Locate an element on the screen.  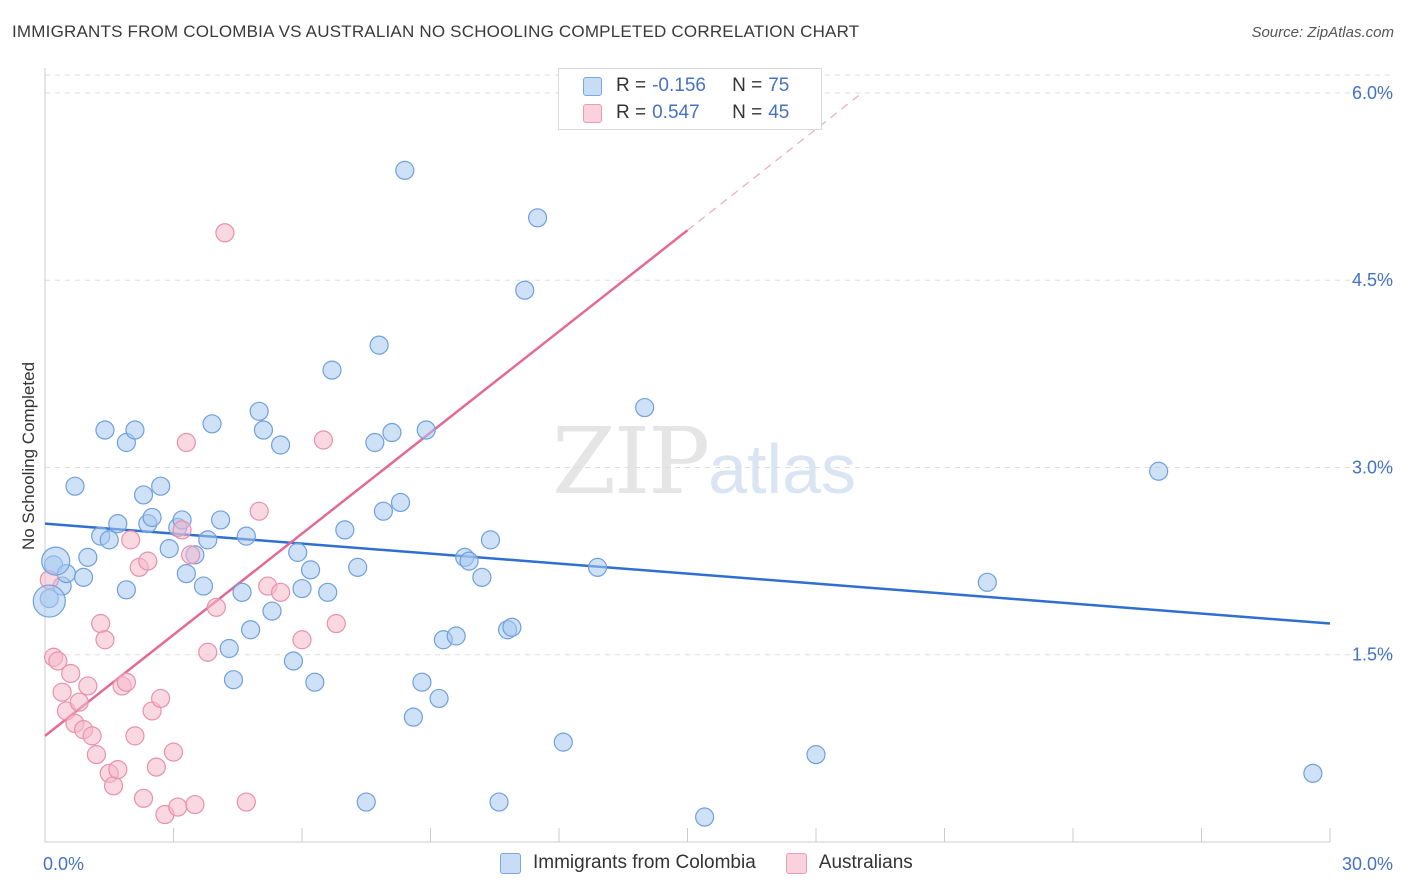
legend-label-australians: Australians is located at coordinates (865, 862).